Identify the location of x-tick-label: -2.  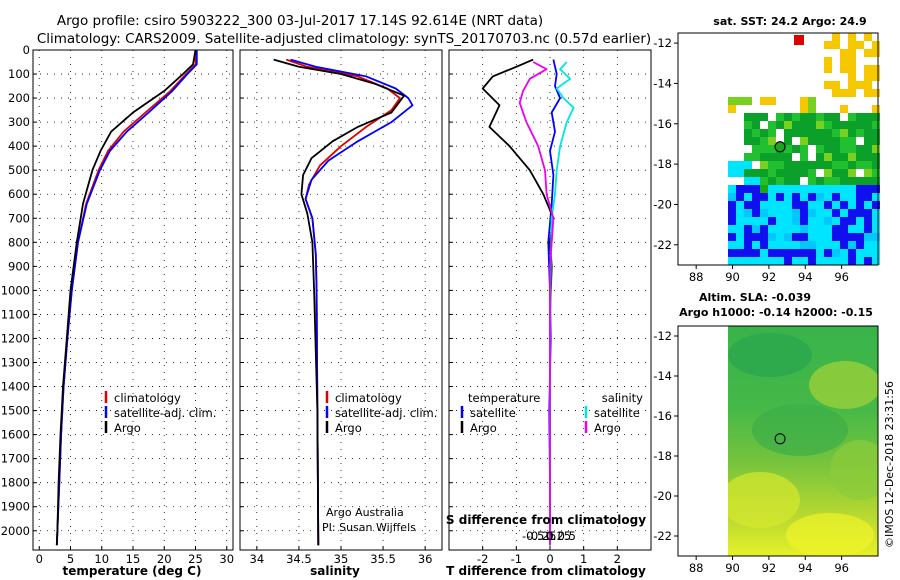
(482, 559).